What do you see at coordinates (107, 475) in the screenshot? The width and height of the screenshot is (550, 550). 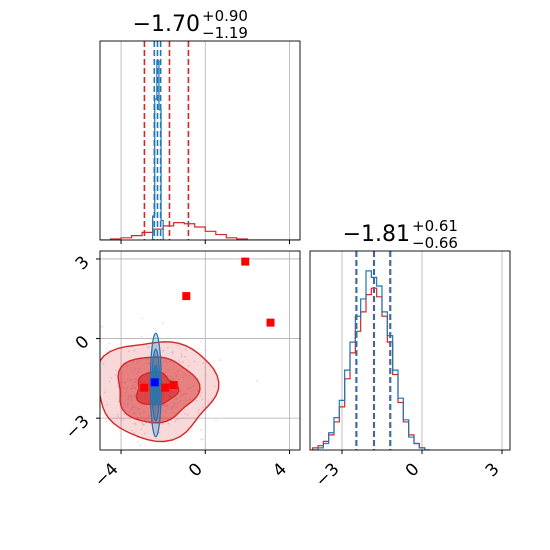 I see `x-tick-label: −4` at bounding box center [107, 475].